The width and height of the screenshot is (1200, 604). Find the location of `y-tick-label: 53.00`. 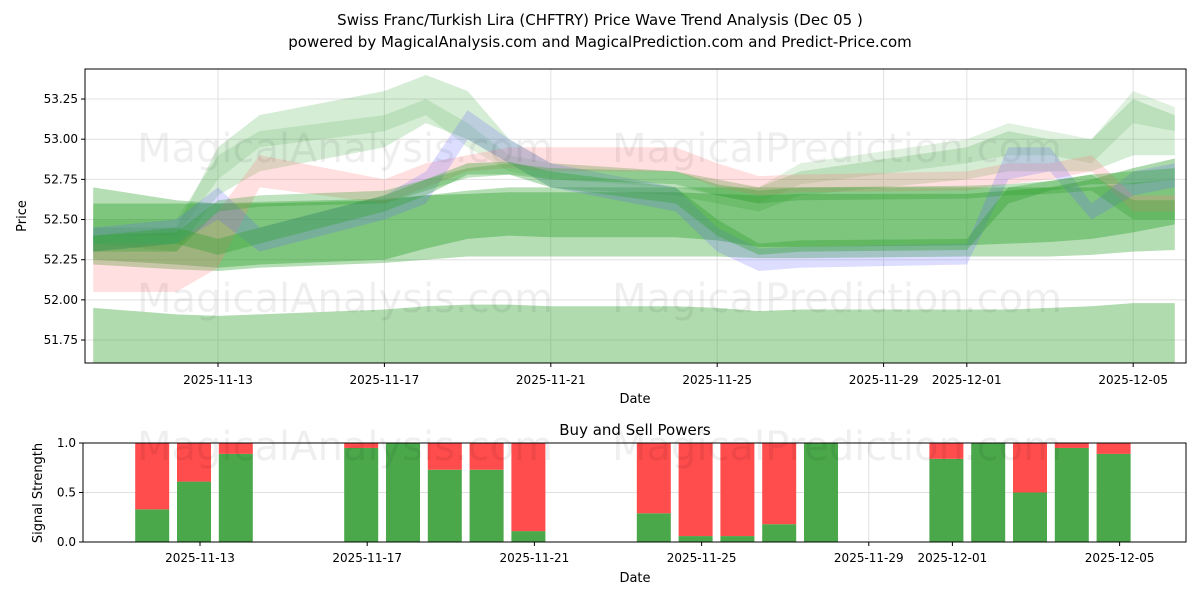

y-tick-label: 53.00 is located at coordinates (61, 139).